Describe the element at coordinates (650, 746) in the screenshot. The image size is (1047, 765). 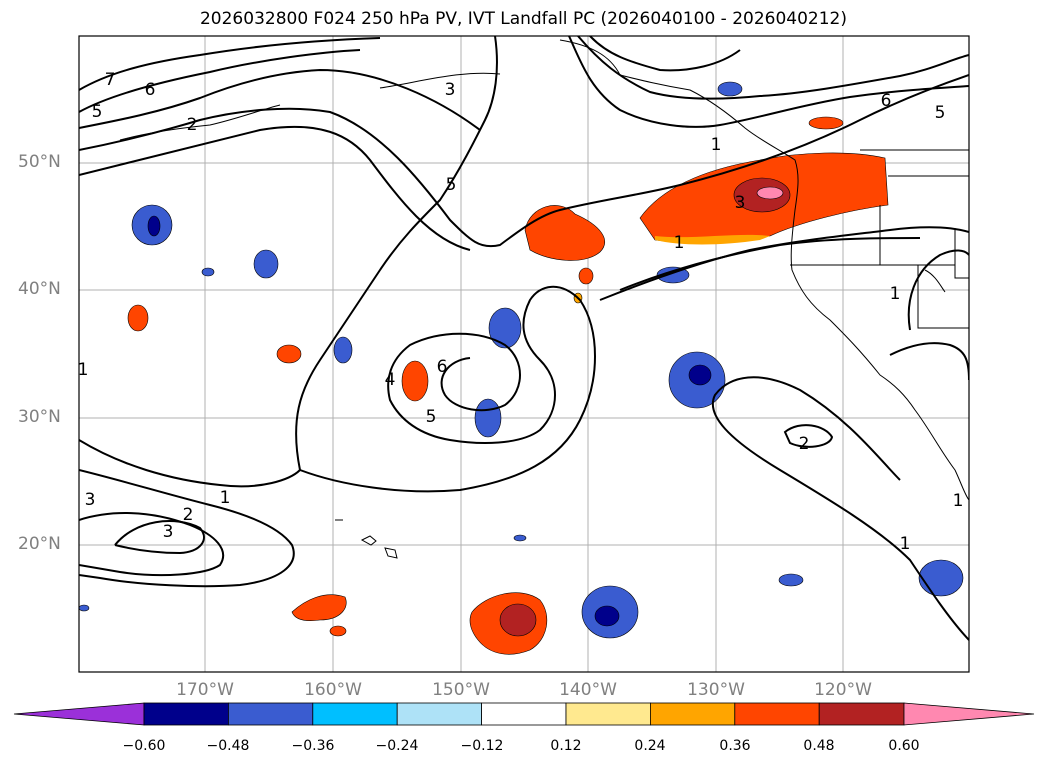
I see `colorbar-tick-label: 0.24` at that location.